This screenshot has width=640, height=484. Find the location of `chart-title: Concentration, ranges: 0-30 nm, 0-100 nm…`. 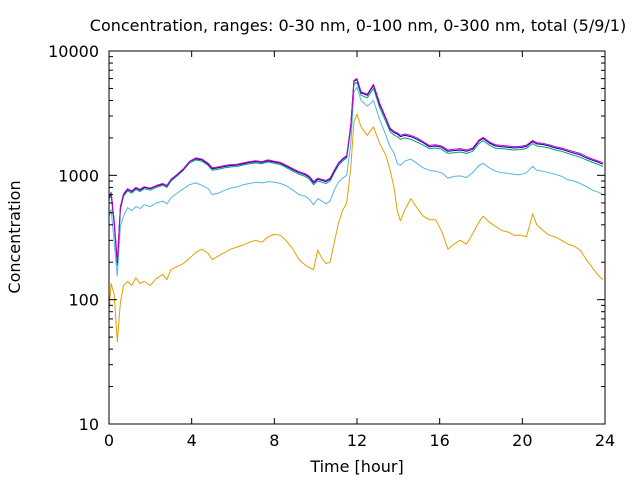

chart-title: Concentration, ranges: 0-30 nm, 0-100 nm… is located at coordinates (358, 25).